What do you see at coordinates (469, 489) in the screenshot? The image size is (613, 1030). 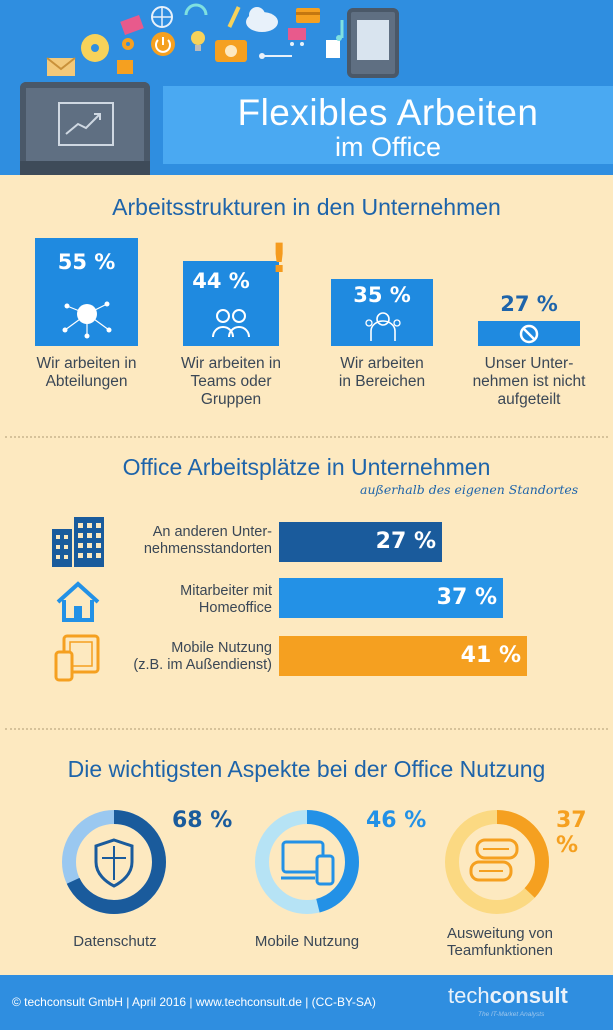 I see `section2-subtitle: außerhalb des eigenen Standortes` at bounding box center [469, 489].